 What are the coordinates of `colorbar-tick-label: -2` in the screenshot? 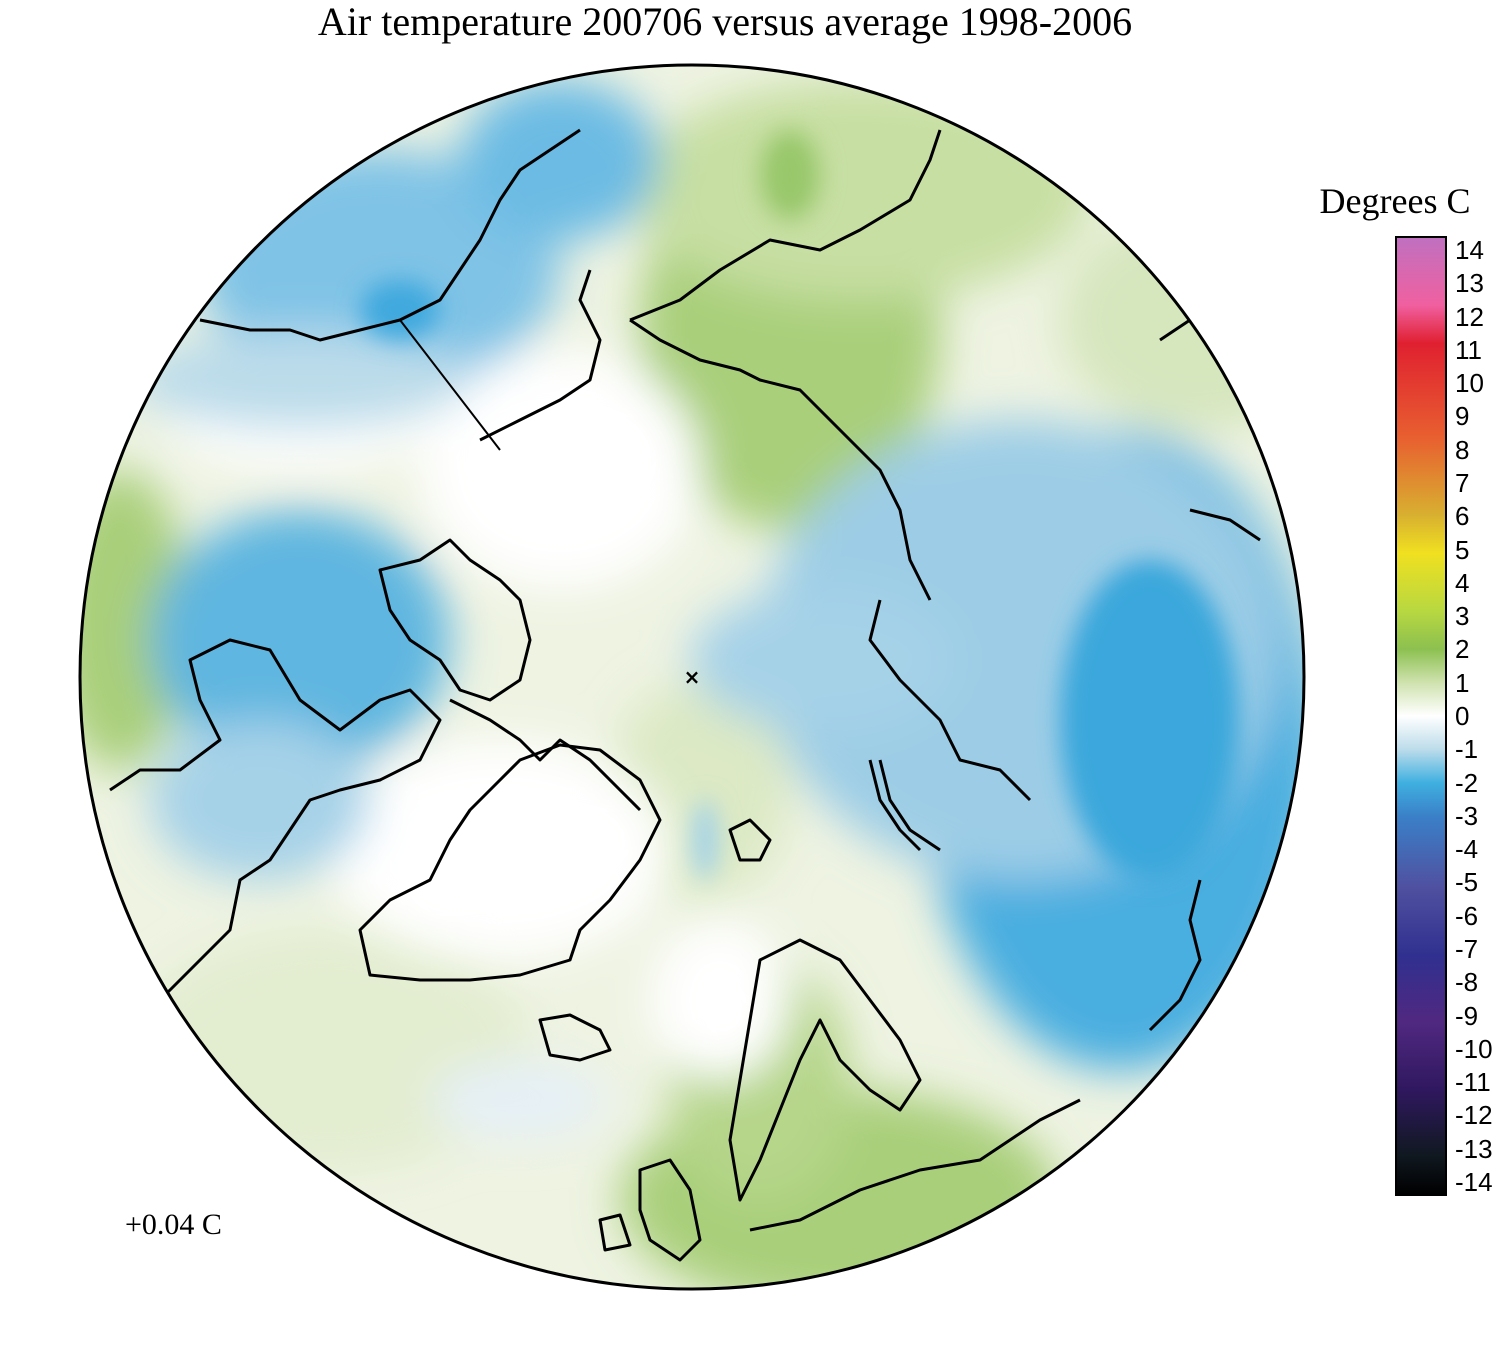 It's located at (1467, 782).